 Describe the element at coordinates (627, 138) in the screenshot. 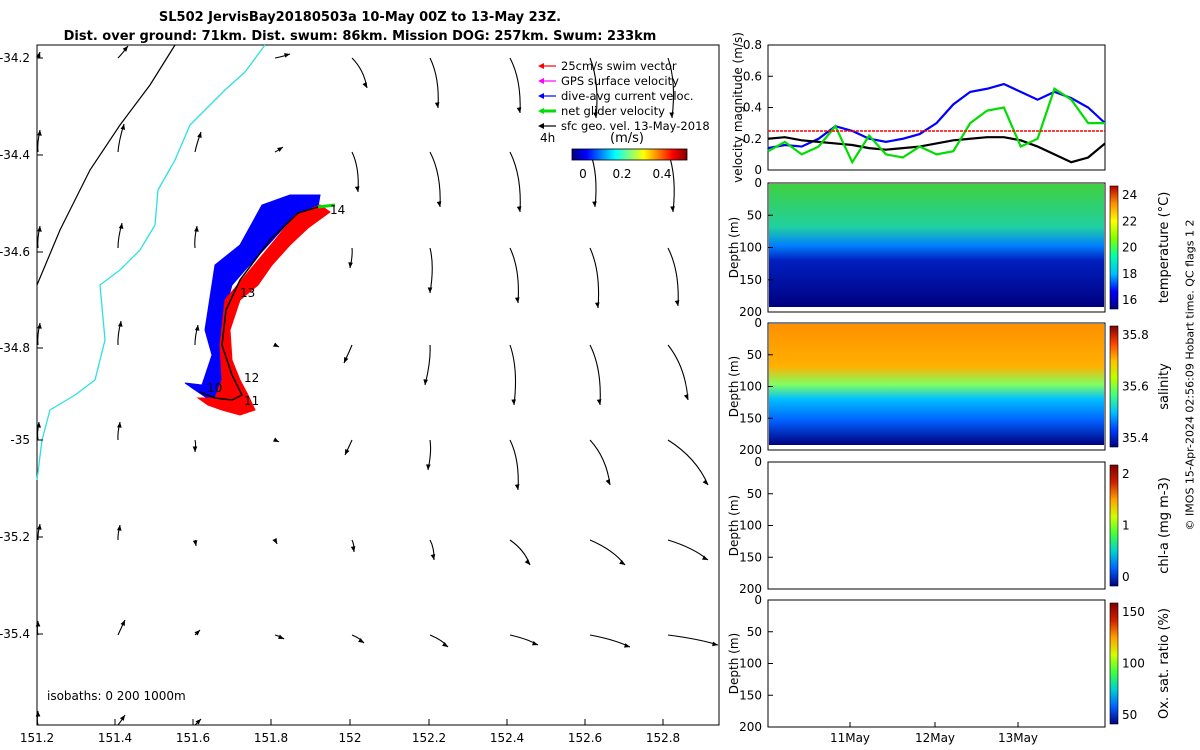

I see `map-colorbar-label: (m/s)` at that location.